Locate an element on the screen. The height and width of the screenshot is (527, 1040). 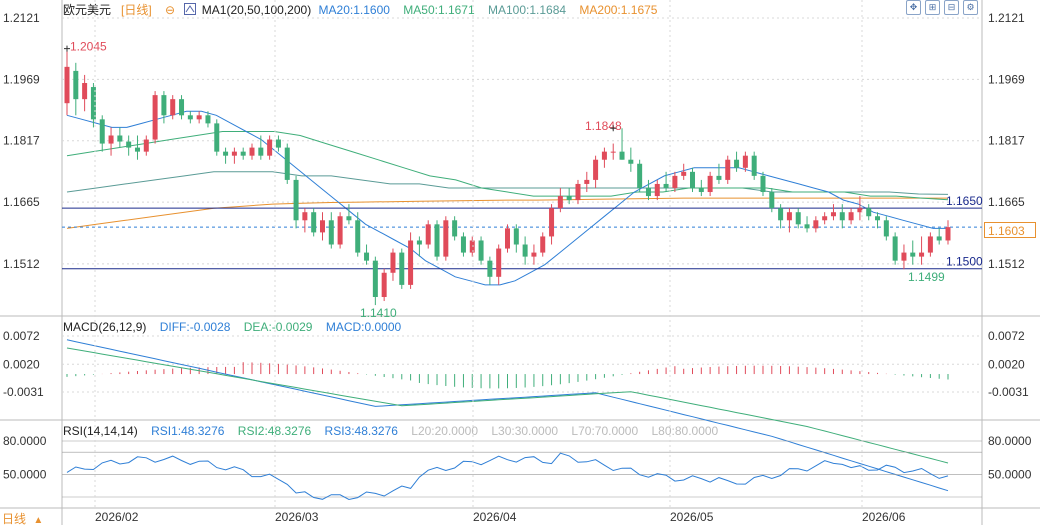
macd-tick-left: 0.0020 is located at coordinates (21, 364).